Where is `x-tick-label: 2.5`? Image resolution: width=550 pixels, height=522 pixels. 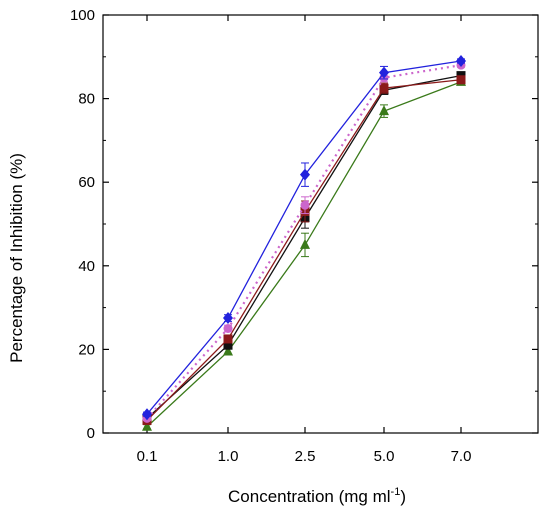 x-tick-label: 2.5 is located at coordinates (305, 456).